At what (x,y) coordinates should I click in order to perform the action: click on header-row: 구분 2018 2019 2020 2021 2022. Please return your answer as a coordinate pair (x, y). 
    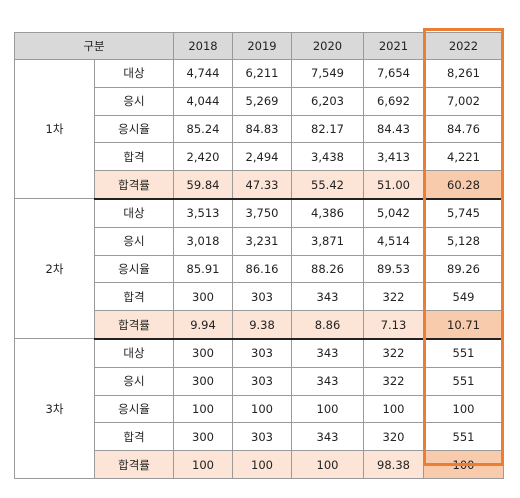
    Looking at the image, I should click on (259, 46).